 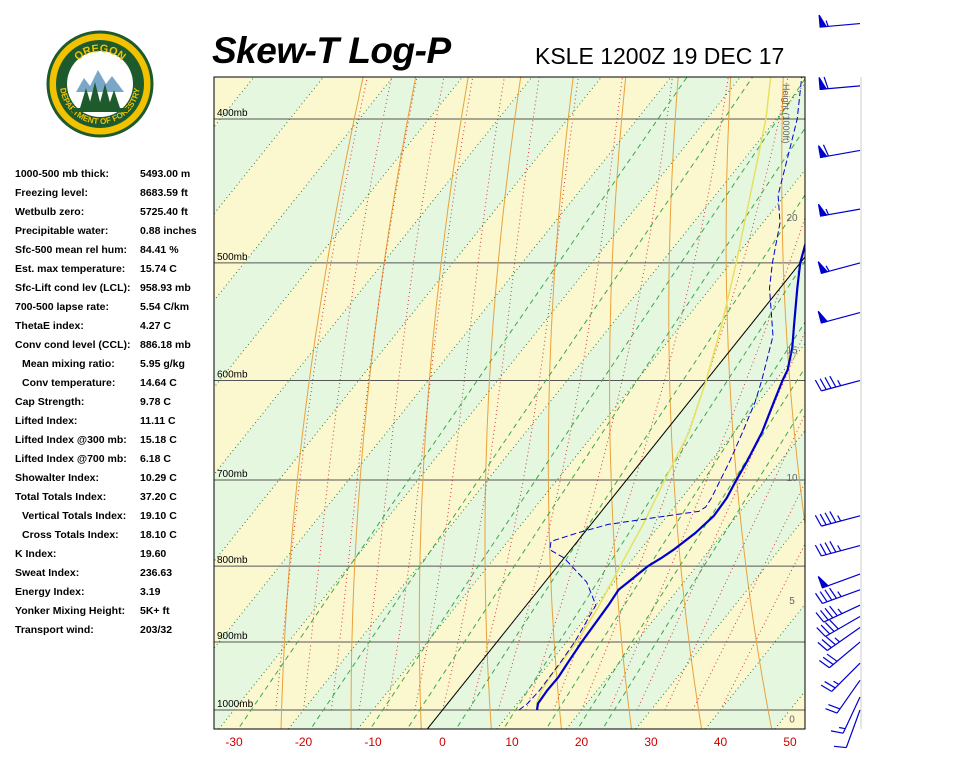 I want to click on svg-text: OREGON, so click(x=99, y=53).